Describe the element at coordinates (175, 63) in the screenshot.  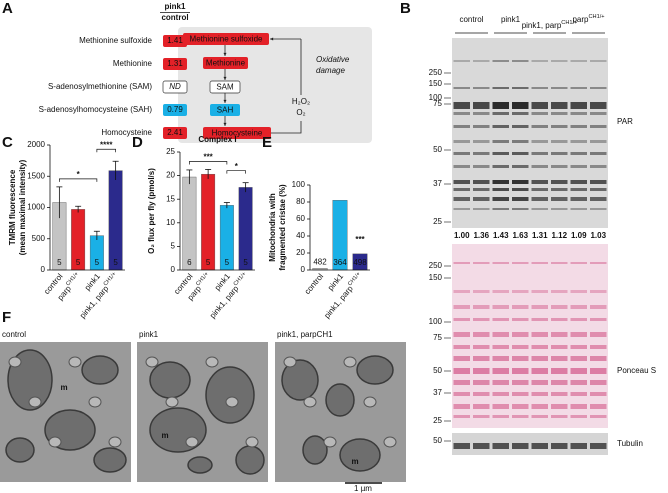
I see `value-label: 1.31` at that location.